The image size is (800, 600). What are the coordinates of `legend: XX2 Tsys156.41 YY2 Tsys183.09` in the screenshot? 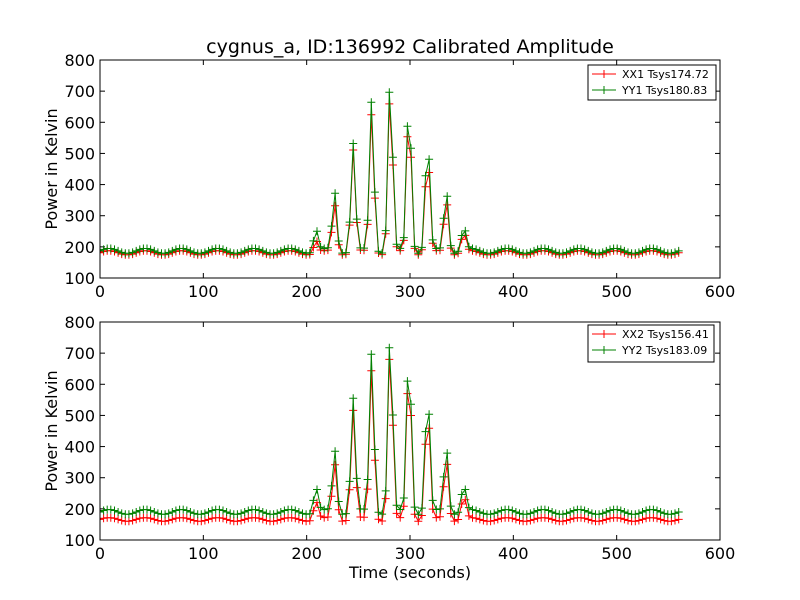 It's located at (651, 343).